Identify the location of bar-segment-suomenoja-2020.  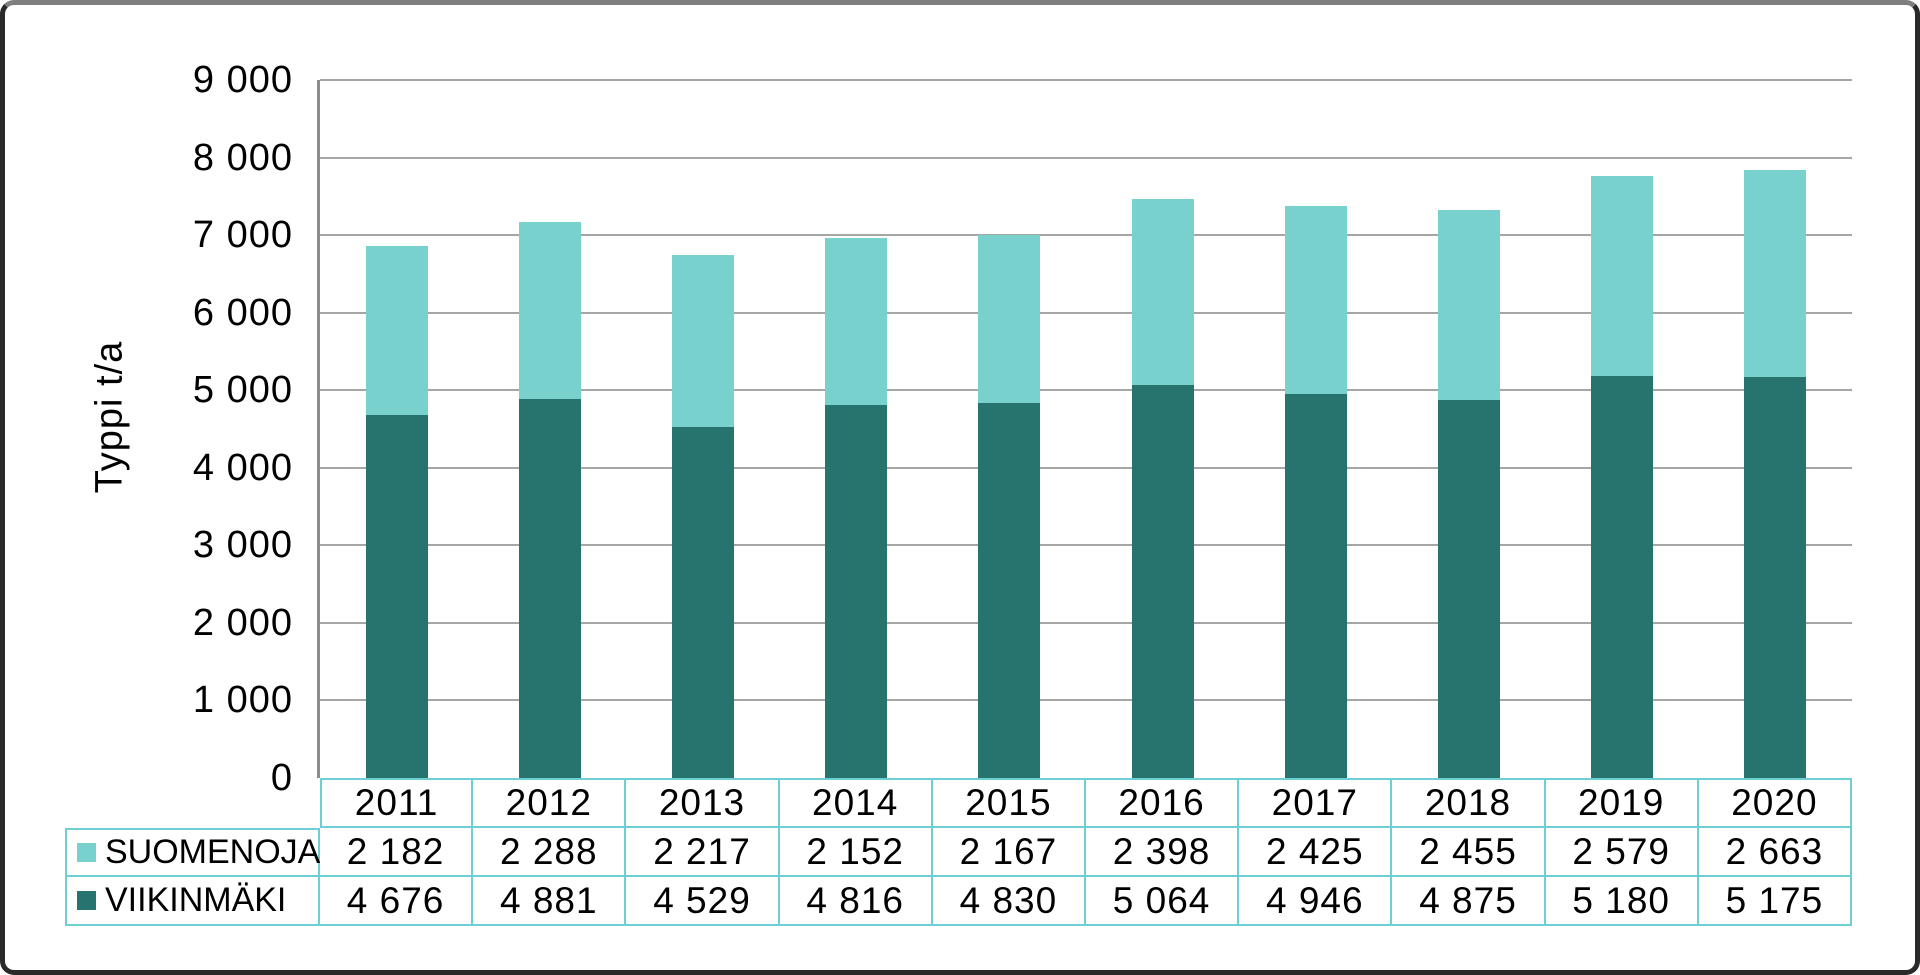
(1775, 273).